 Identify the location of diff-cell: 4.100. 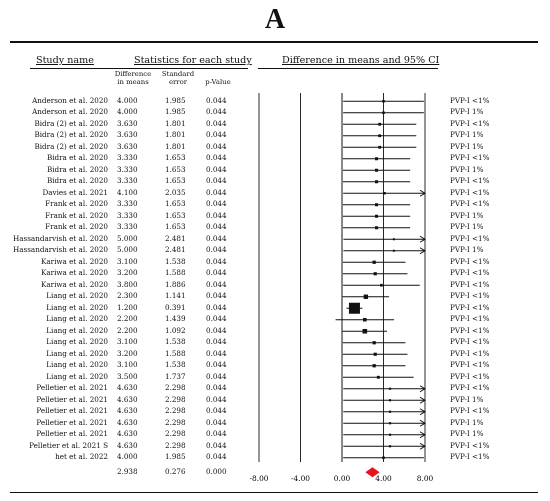
(127, 192).